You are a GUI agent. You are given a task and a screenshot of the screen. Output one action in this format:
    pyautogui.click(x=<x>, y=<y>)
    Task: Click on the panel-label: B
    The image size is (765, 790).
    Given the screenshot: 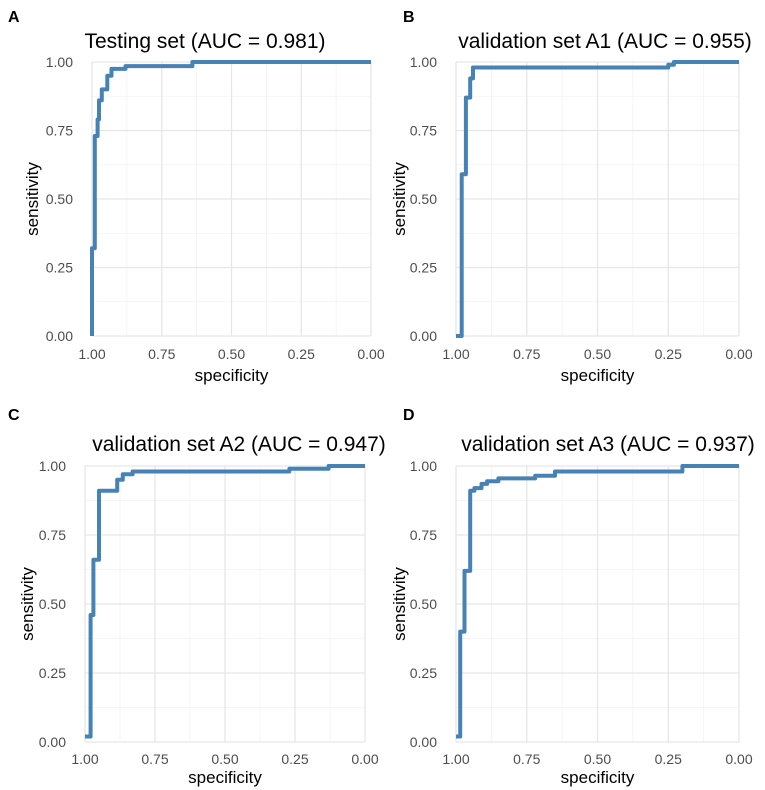 What is the action you would take?
    pyautogui.click(x=409, y=17)
    